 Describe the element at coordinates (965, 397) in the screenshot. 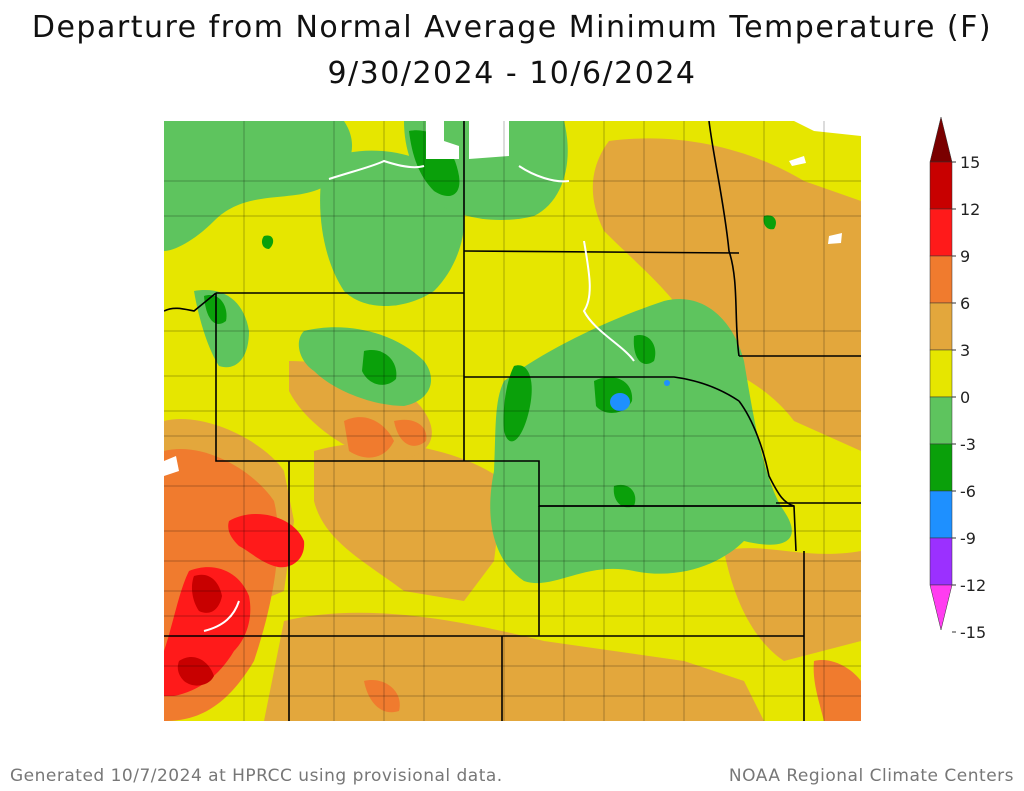

I see `legend-label: 0` at that location.